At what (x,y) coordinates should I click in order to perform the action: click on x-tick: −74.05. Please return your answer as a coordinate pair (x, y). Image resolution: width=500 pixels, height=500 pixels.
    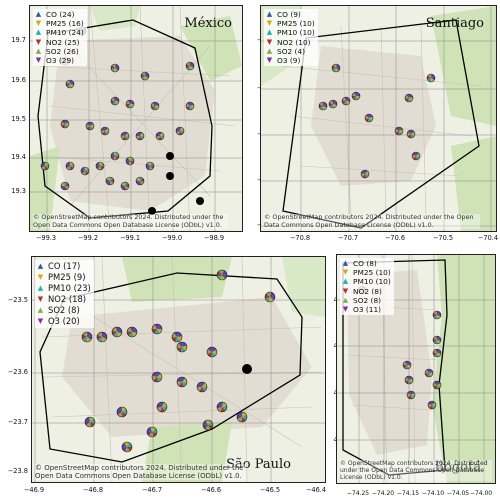
    Looking at the image, I should click on (458, 493).